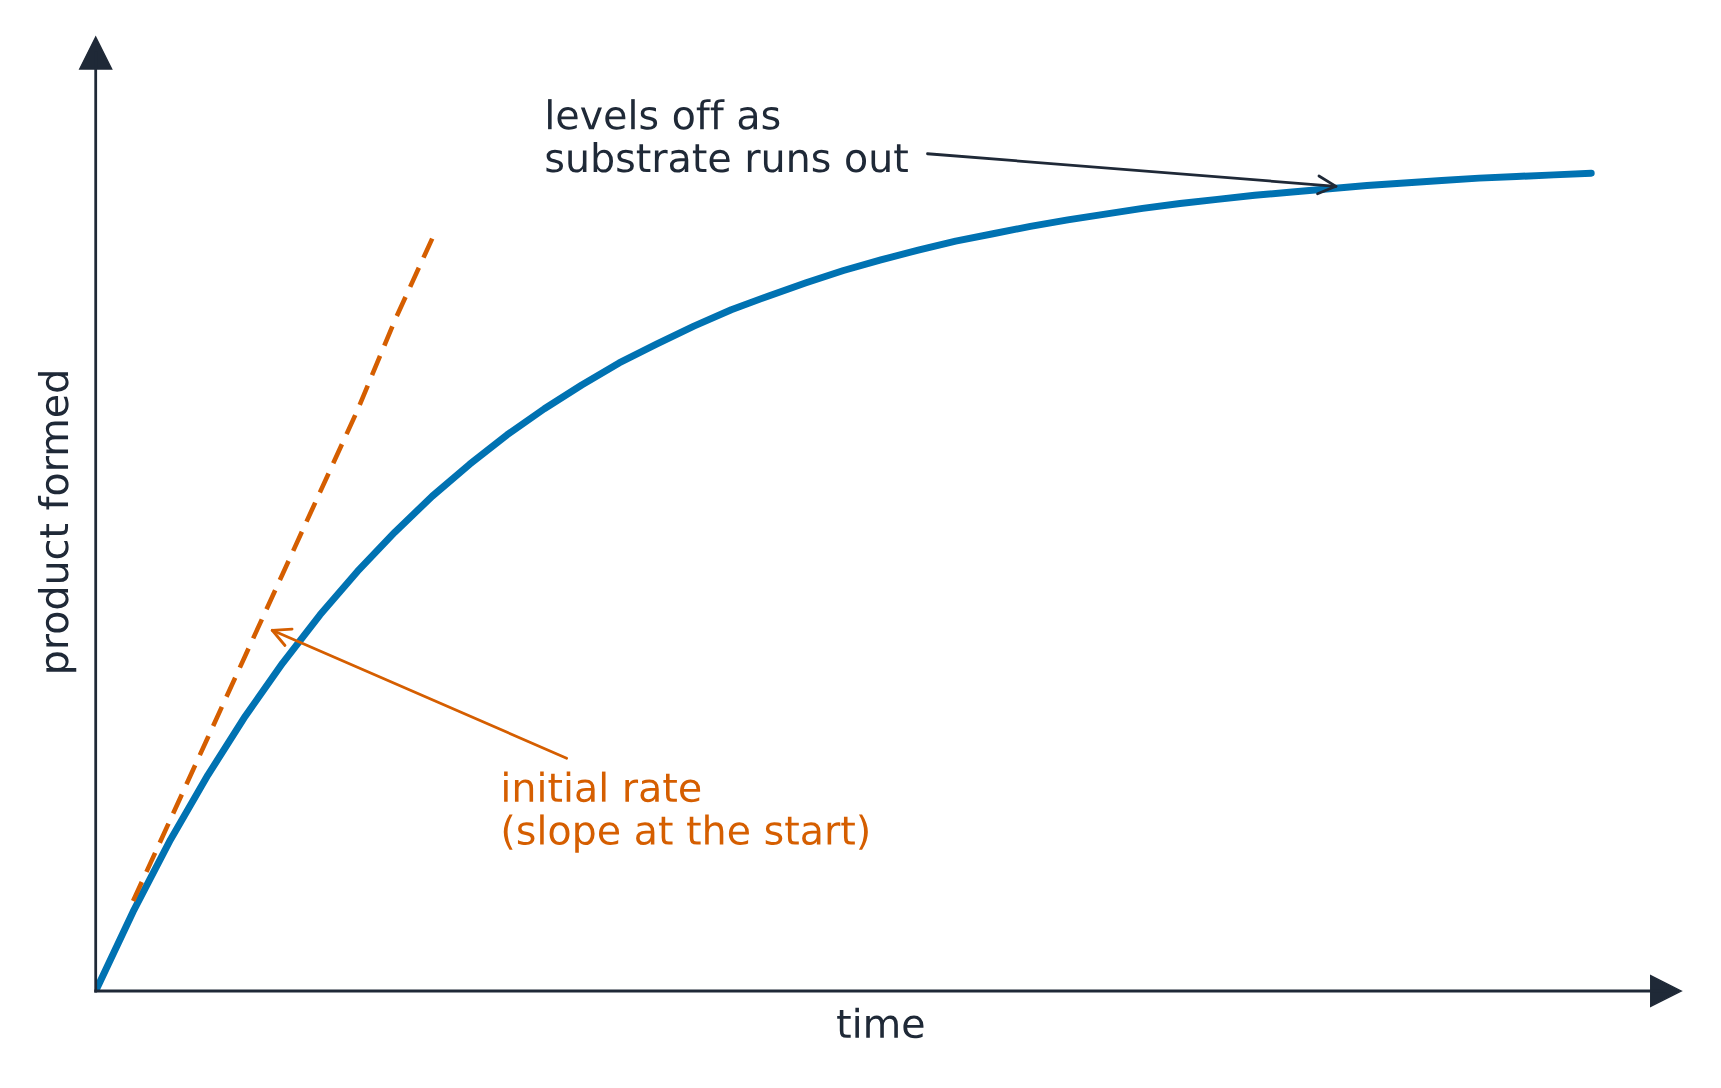 This screenshot has height=1088, width=1721. Describe the element at coordinates (685, 812) in the screenshot. I see `annotation: initial rate (slope at the start)` at that location.